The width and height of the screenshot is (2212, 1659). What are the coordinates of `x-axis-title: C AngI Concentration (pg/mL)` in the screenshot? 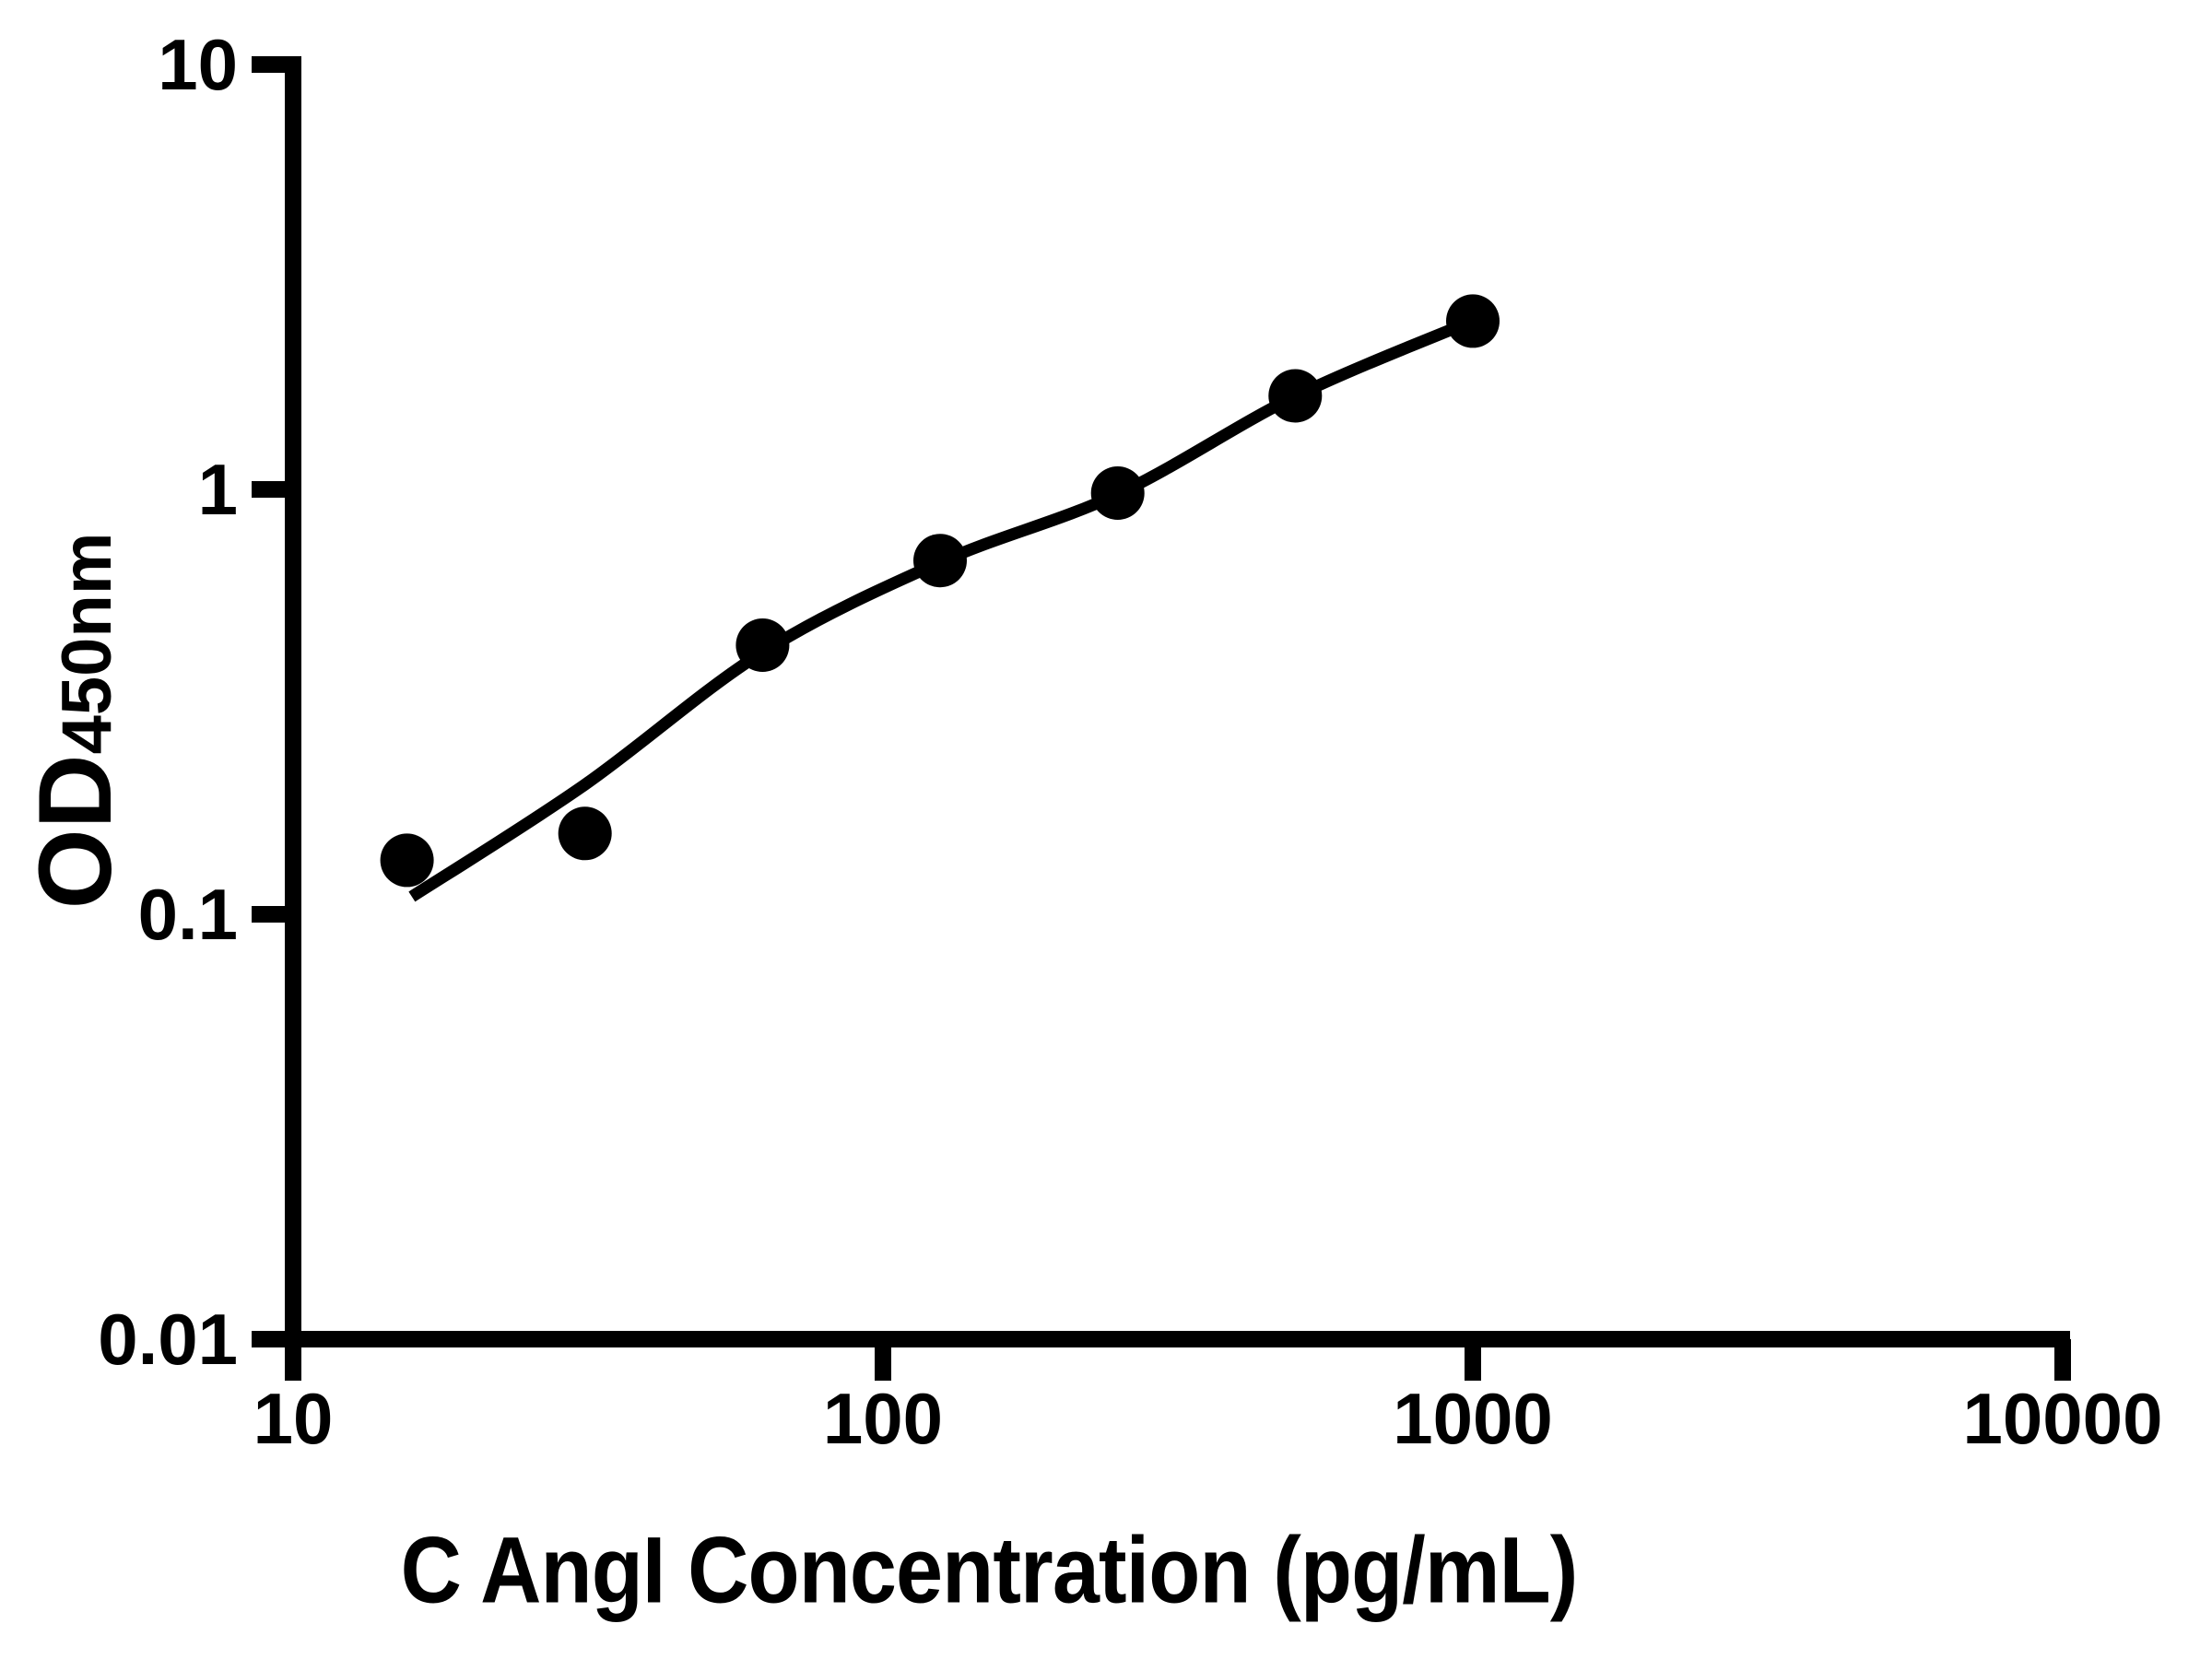 It's located at (989, 1570).